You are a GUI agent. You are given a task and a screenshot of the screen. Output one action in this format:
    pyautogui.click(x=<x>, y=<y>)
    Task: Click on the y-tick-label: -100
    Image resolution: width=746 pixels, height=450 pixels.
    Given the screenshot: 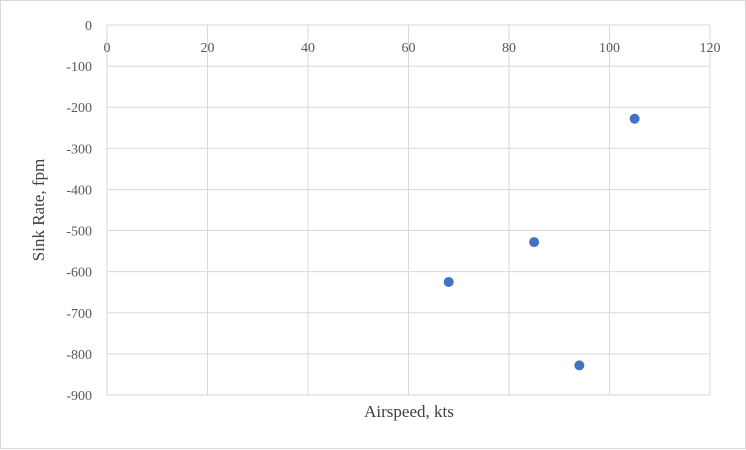 What is the action you would take?
    pyautogui.click(x=79, y=67)
    